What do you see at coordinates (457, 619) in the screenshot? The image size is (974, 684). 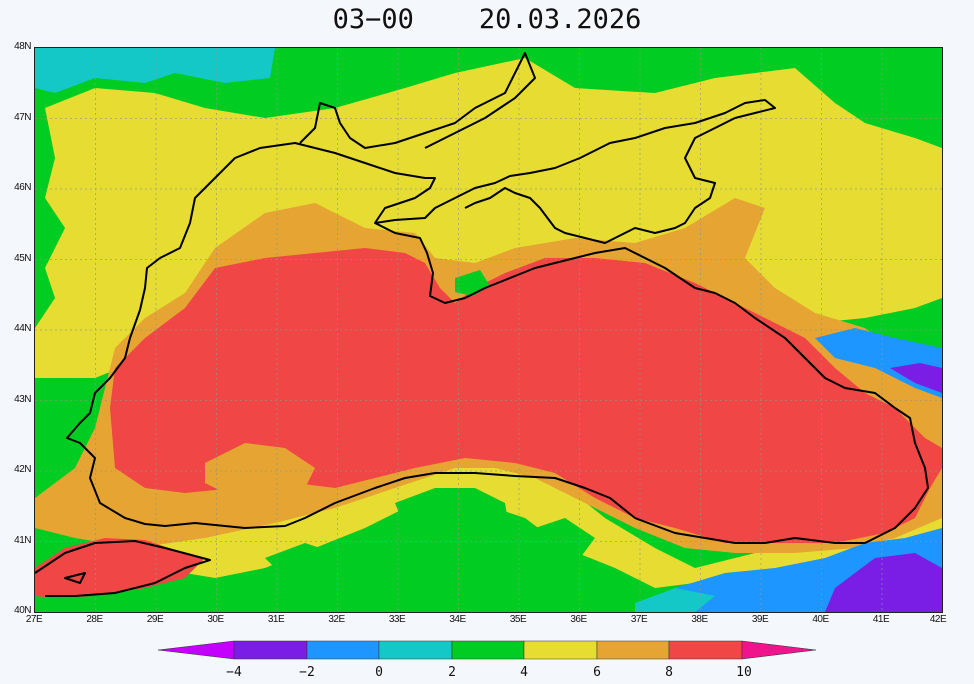 I see `x-tick-label: 34E` at bounding box center [457, 619].